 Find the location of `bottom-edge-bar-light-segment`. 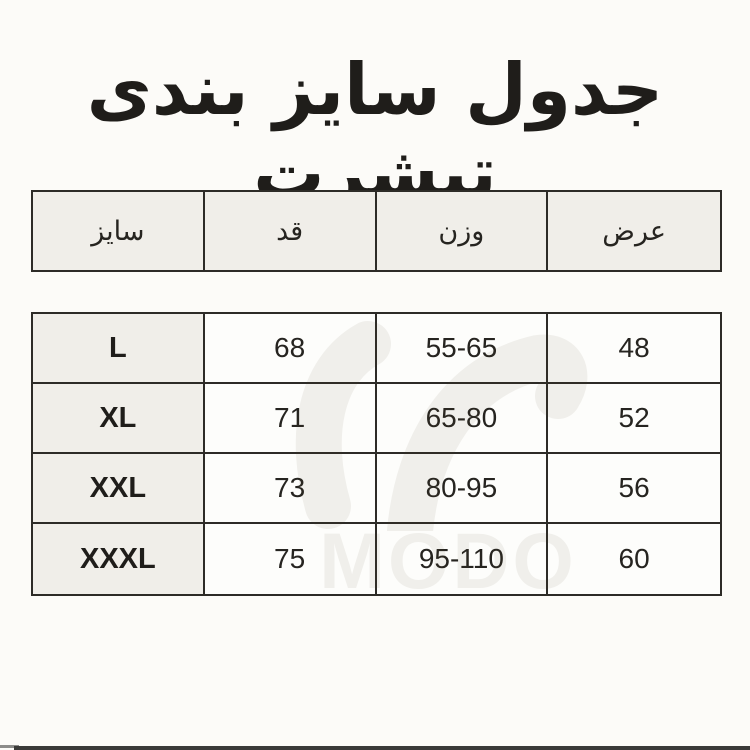

bottom-edge-bar-light-segment is located at coordinates (9, 746).